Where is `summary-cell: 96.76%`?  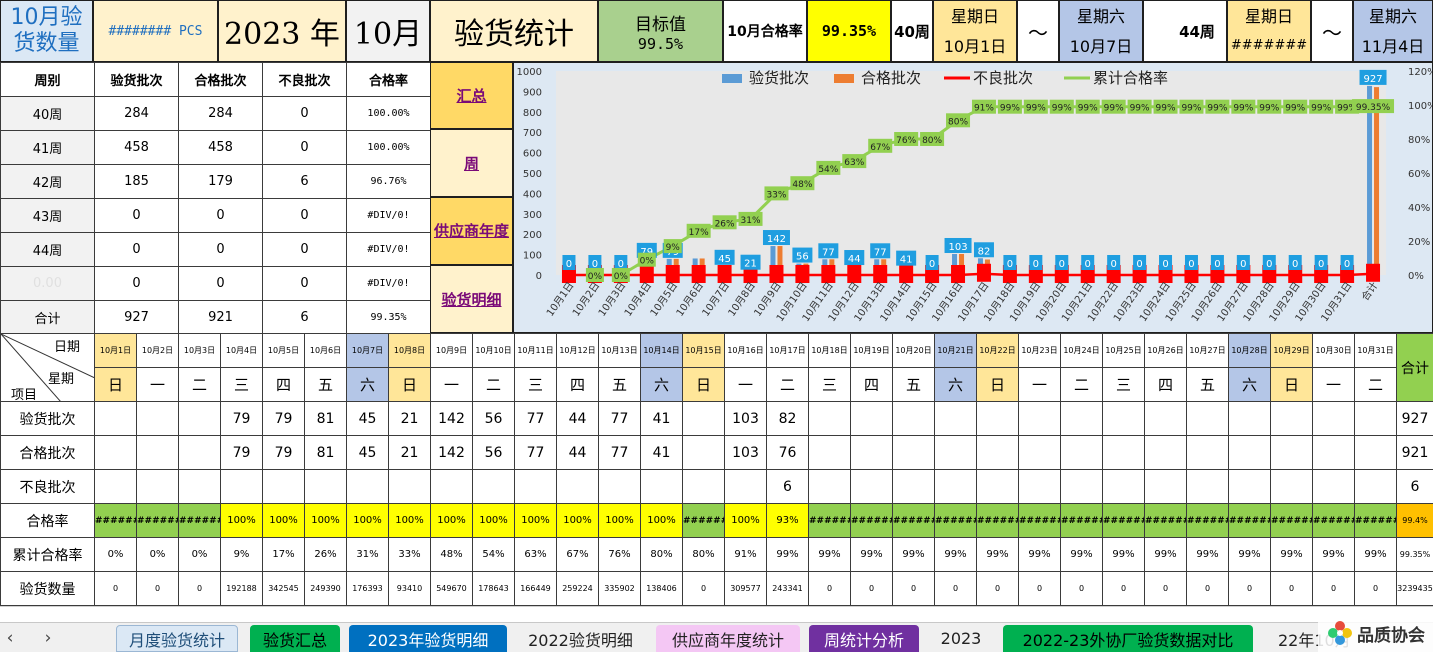
summary-cell: 96.76% is located at coordinates (388, 181).